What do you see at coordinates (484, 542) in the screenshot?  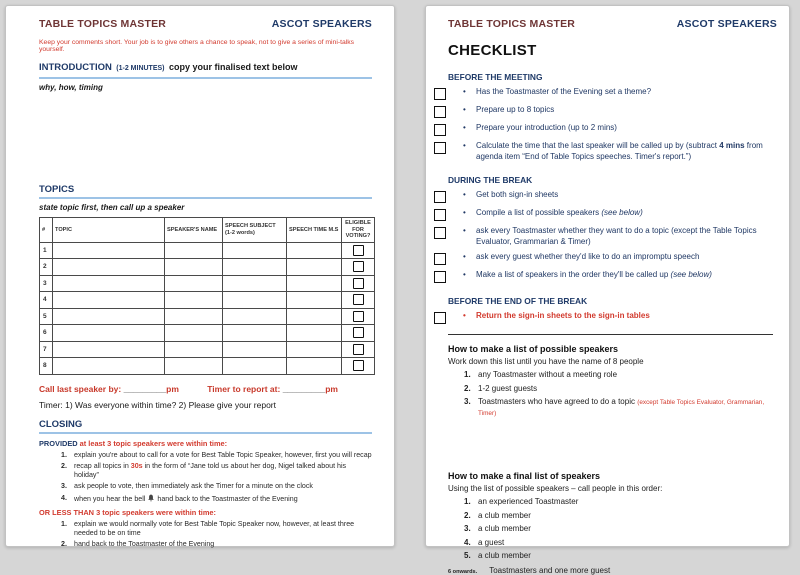 I see `list-item: 4. a guest` at bounding box center [484, 542].